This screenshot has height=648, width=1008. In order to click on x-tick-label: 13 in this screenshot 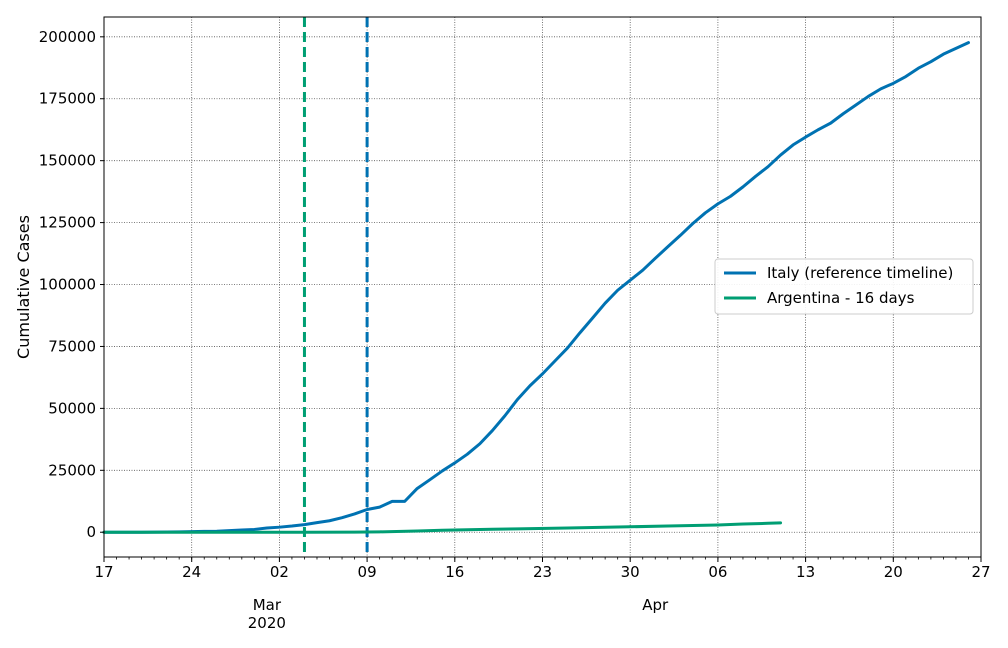, I will do `click(805, 572)`.